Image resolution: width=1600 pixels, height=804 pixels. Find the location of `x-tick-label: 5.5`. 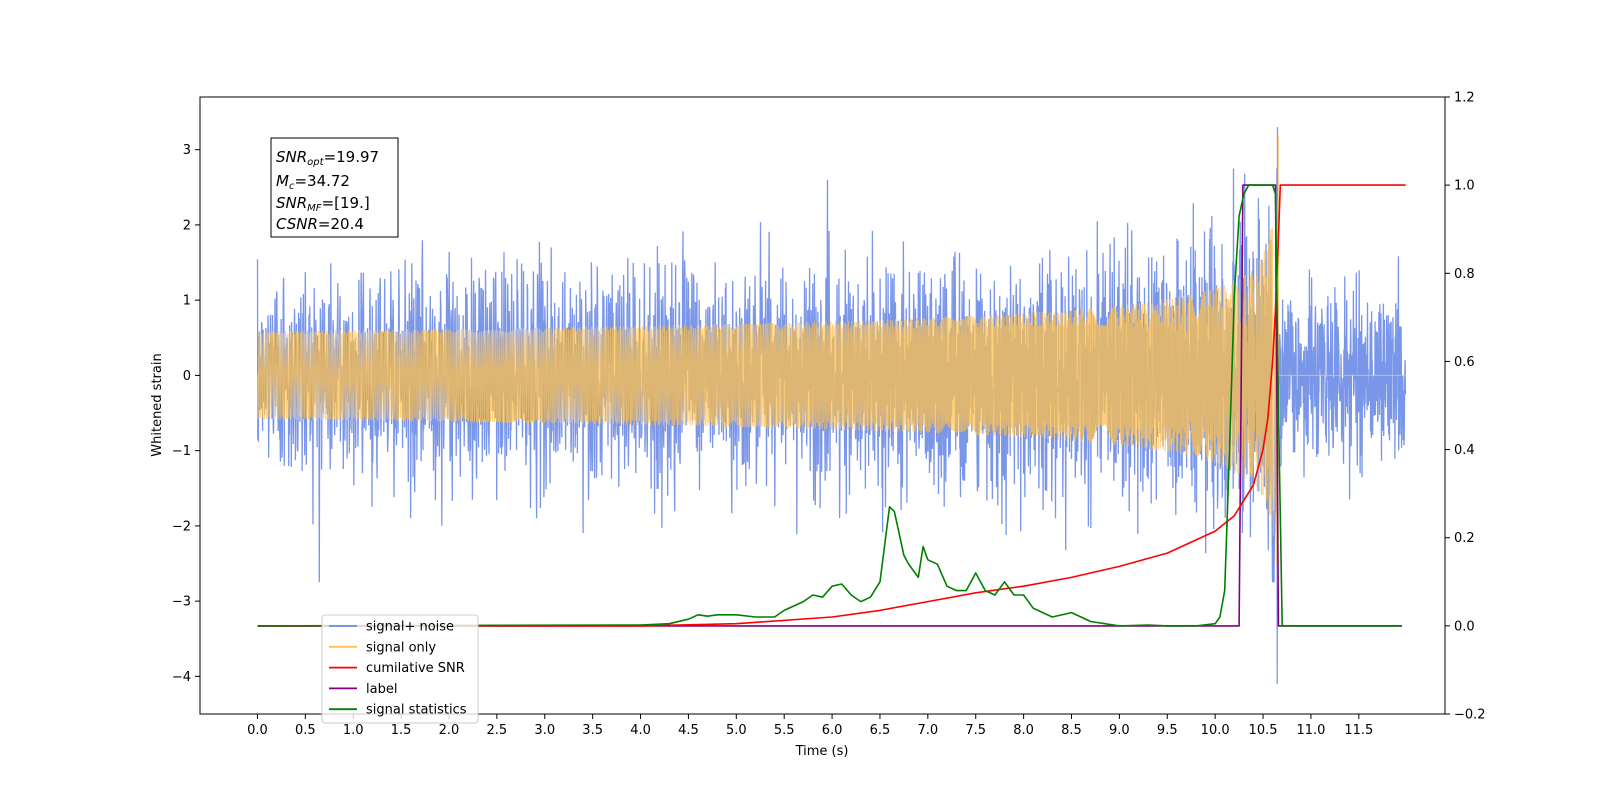

x-tick-label: 5.5 is located at coordinates (784, 730).